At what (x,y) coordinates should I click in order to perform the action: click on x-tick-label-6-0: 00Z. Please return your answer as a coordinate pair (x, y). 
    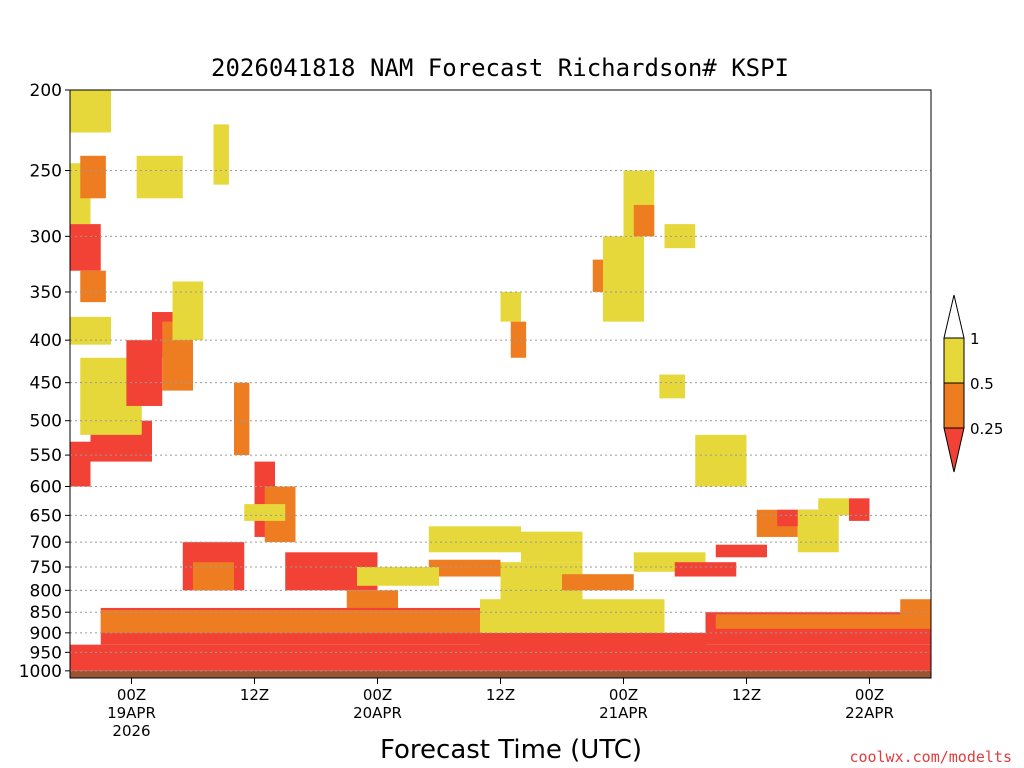
    Looking at the image, I should click on (869, 695).